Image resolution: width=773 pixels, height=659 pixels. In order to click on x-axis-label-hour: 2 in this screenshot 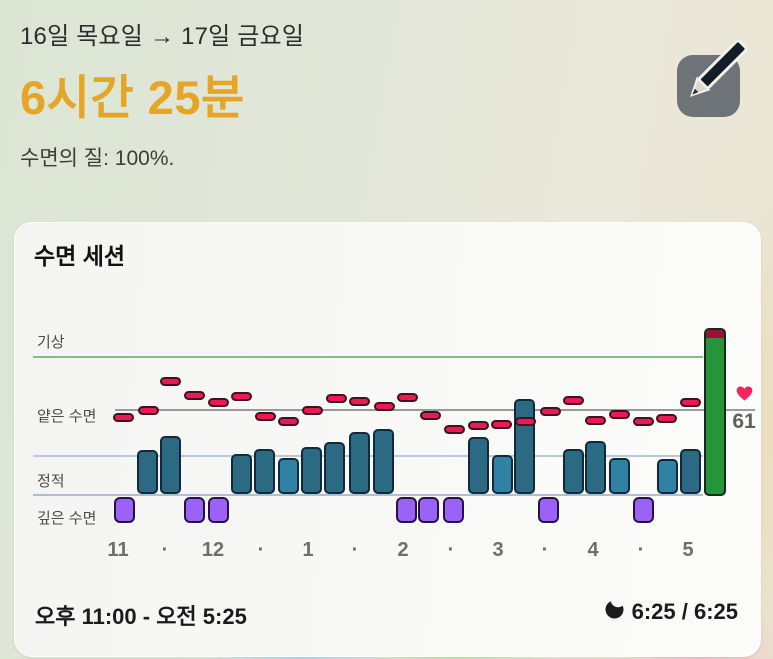, I will do `click(403, 550)`.